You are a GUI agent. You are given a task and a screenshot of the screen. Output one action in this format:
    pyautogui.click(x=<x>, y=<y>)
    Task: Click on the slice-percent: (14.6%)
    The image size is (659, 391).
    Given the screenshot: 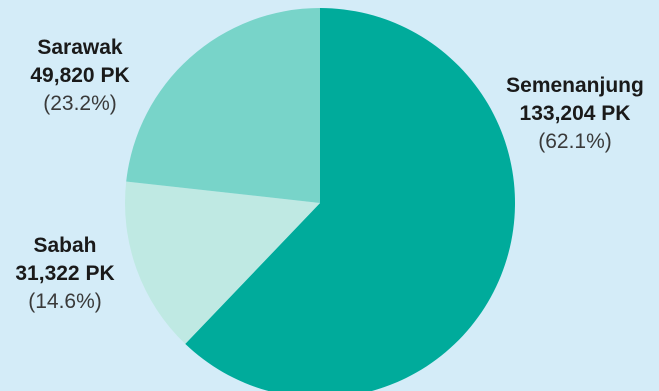 What is the action you would take?
    pyautogui.click(x=65, y=301)
    